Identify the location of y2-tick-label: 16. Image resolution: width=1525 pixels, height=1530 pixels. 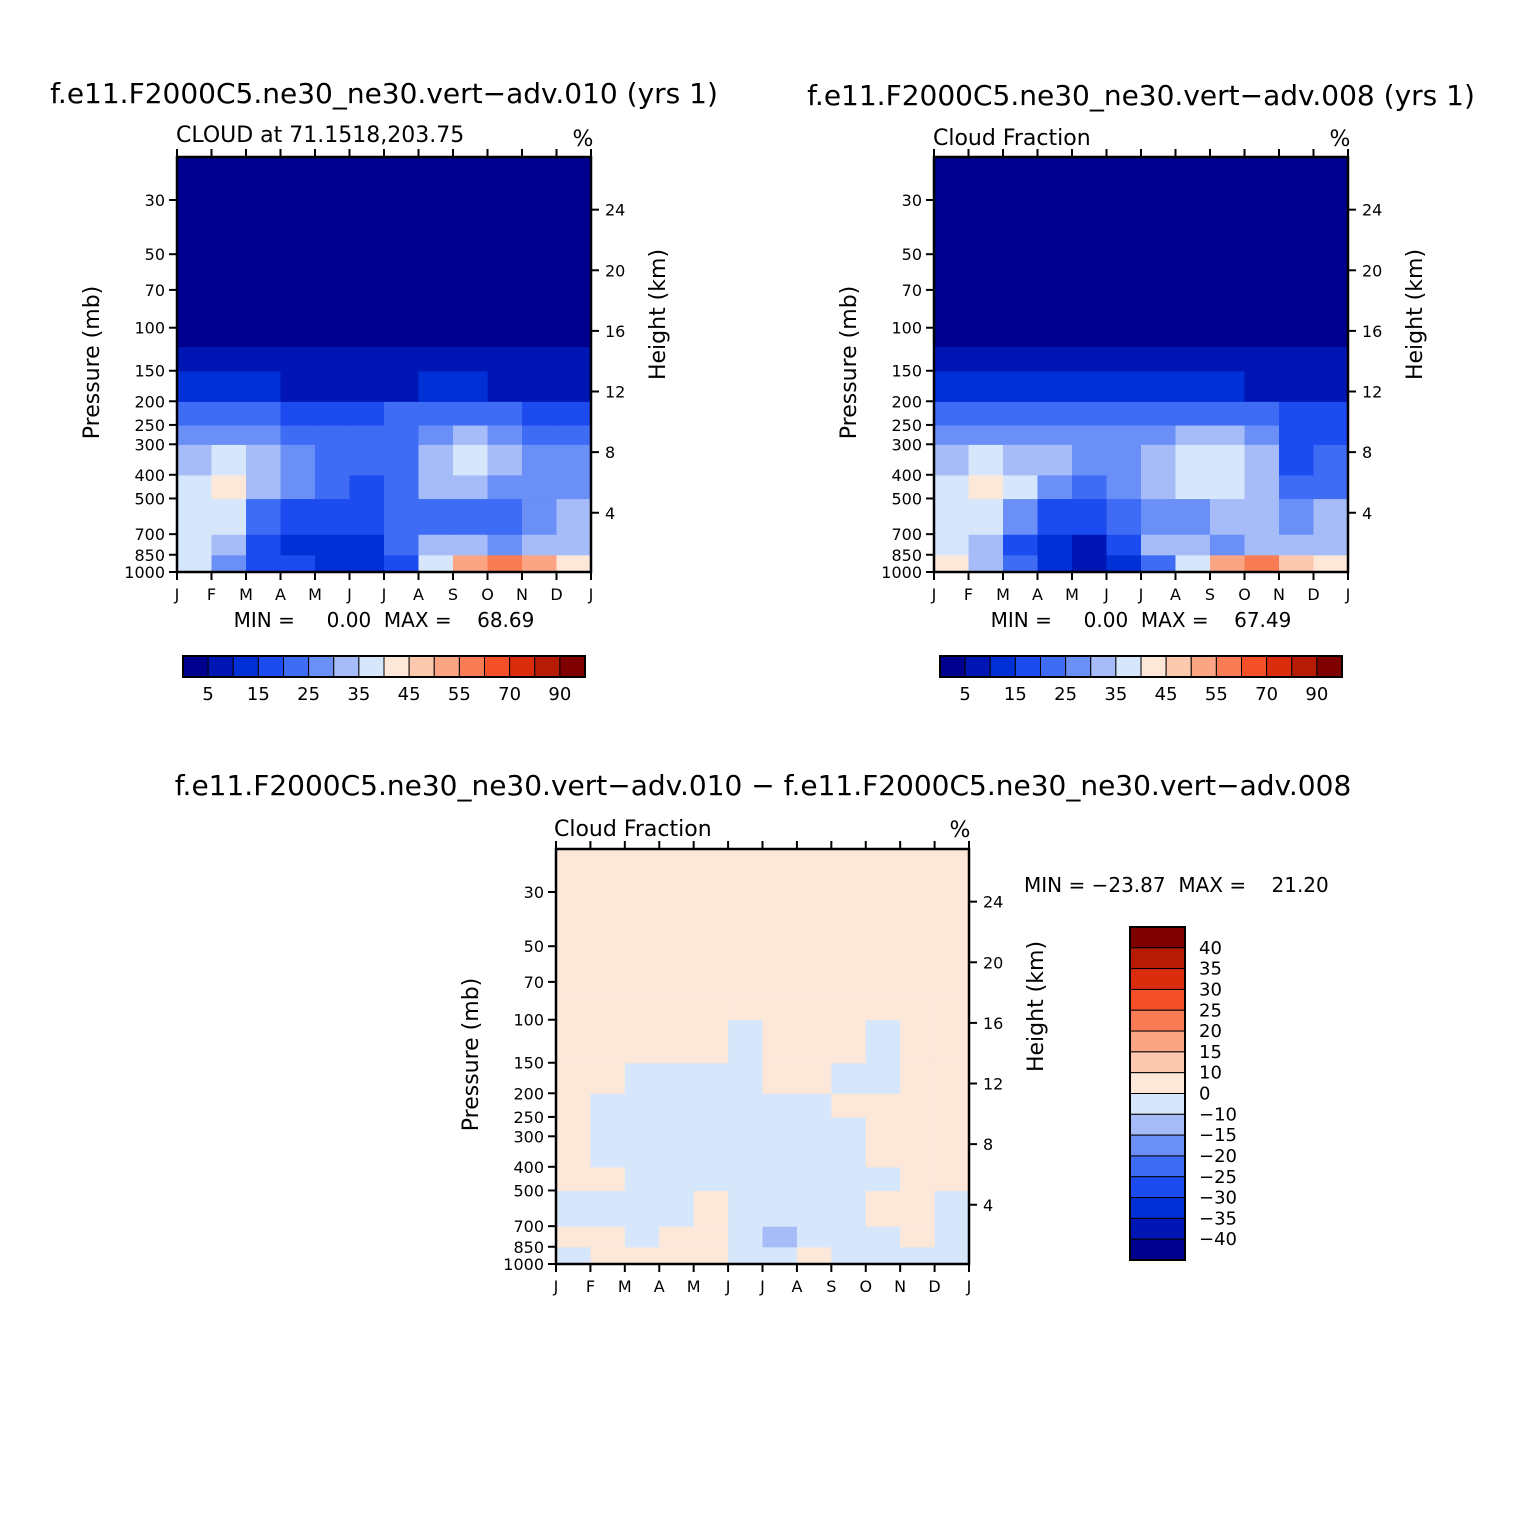
(1372, 331).